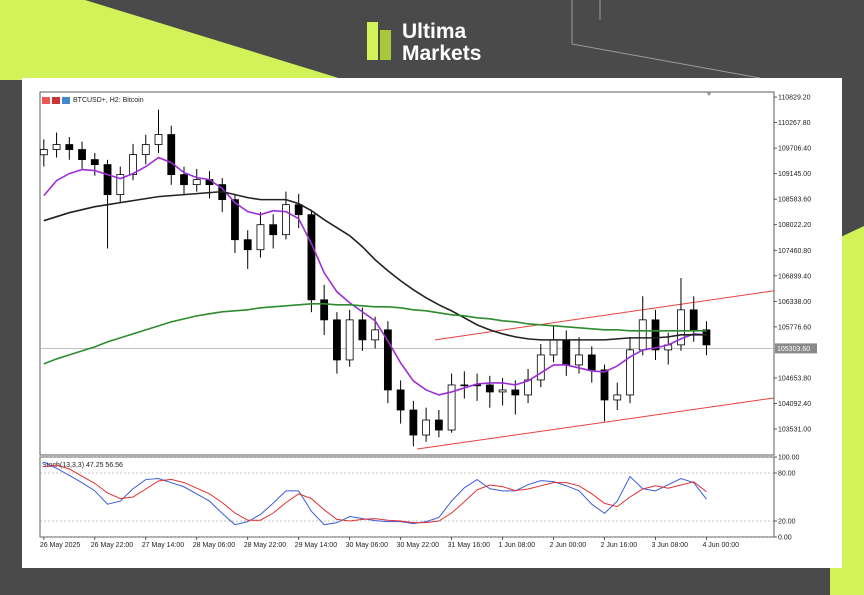  I want to click on y-tick-label: 104653.80, so click(794, 378).